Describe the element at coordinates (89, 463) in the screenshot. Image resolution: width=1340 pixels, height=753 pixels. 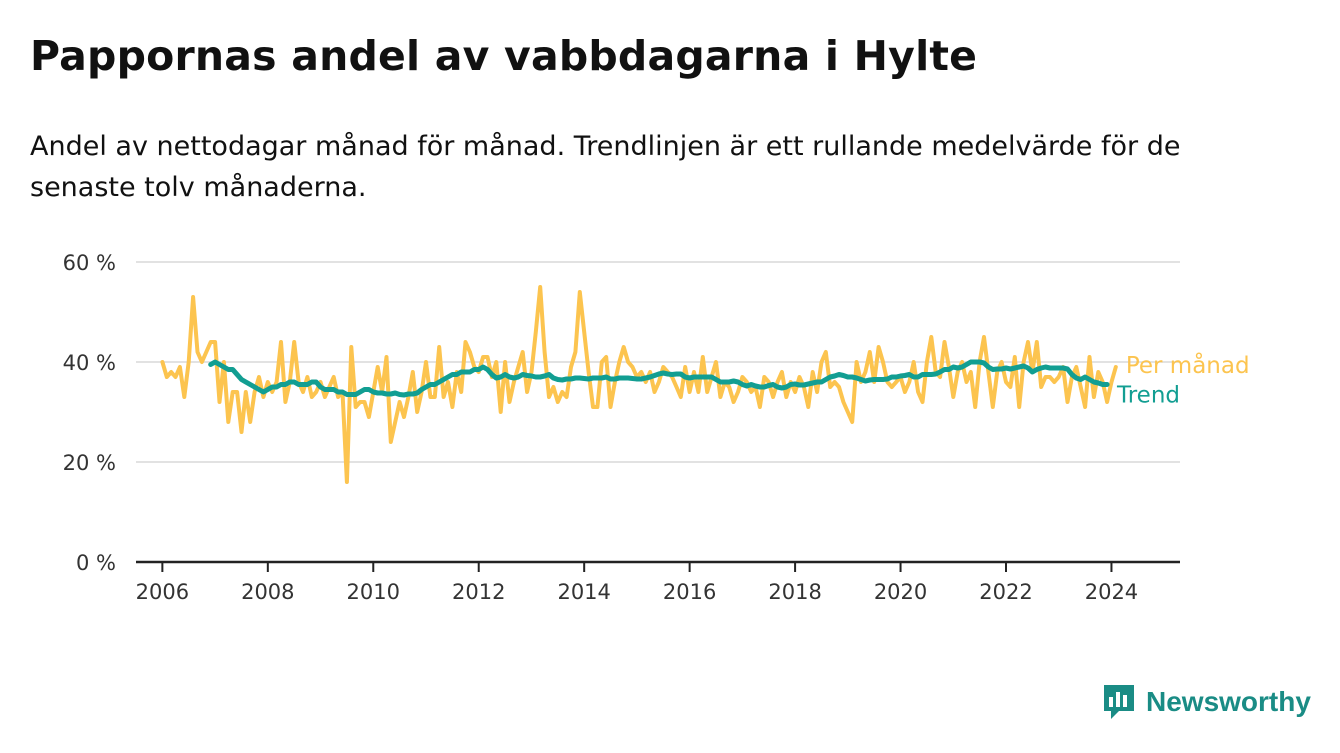
I see `y-tick-label: 20 %` at that location.